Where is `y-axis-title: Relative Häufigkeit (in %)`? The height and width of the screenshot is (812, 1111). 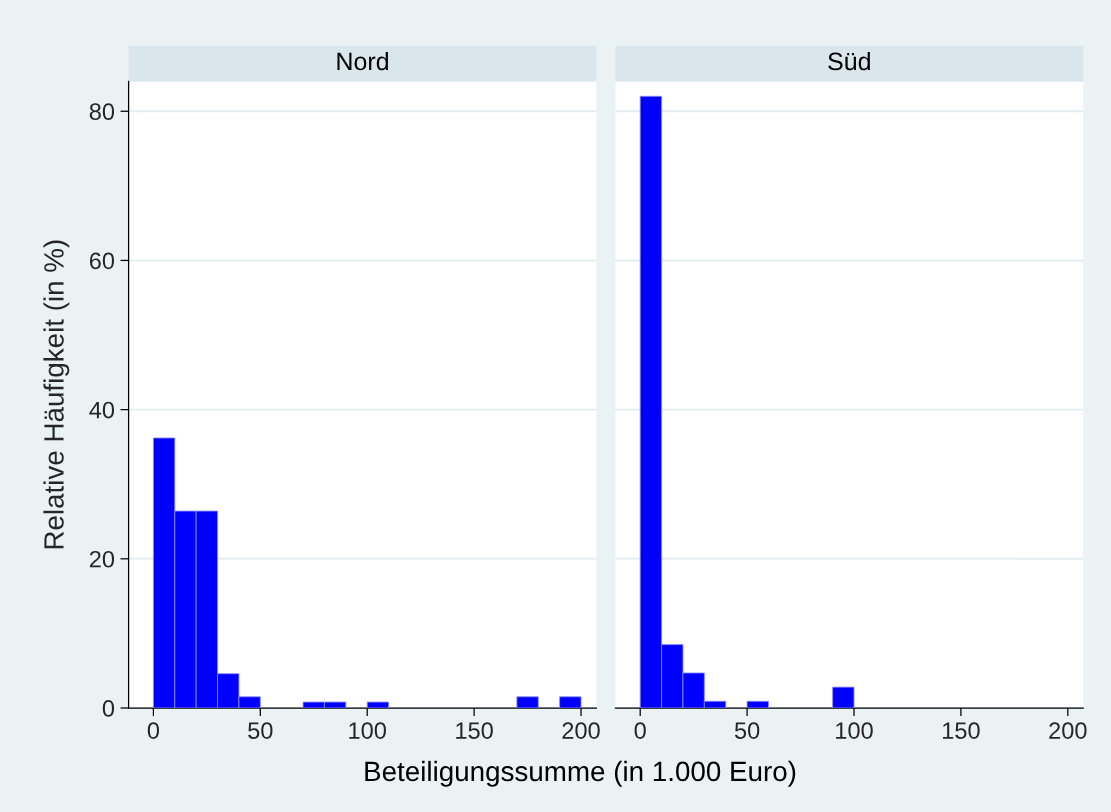
y-axis-title: Relative Häufigkeit (in %) is located at coordinates (56, 394).